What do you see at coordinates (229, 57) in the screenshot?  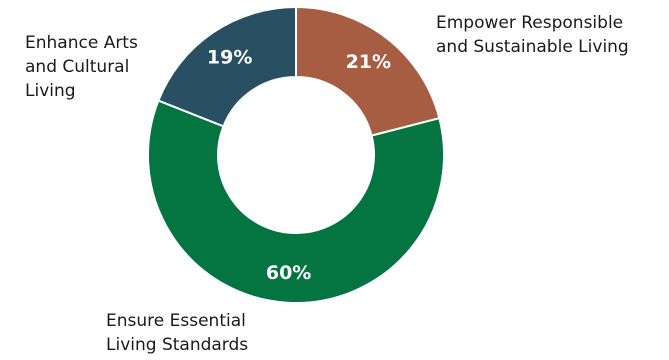 I see `percentage-label-2: 19%` at bounding box center [229, 57].